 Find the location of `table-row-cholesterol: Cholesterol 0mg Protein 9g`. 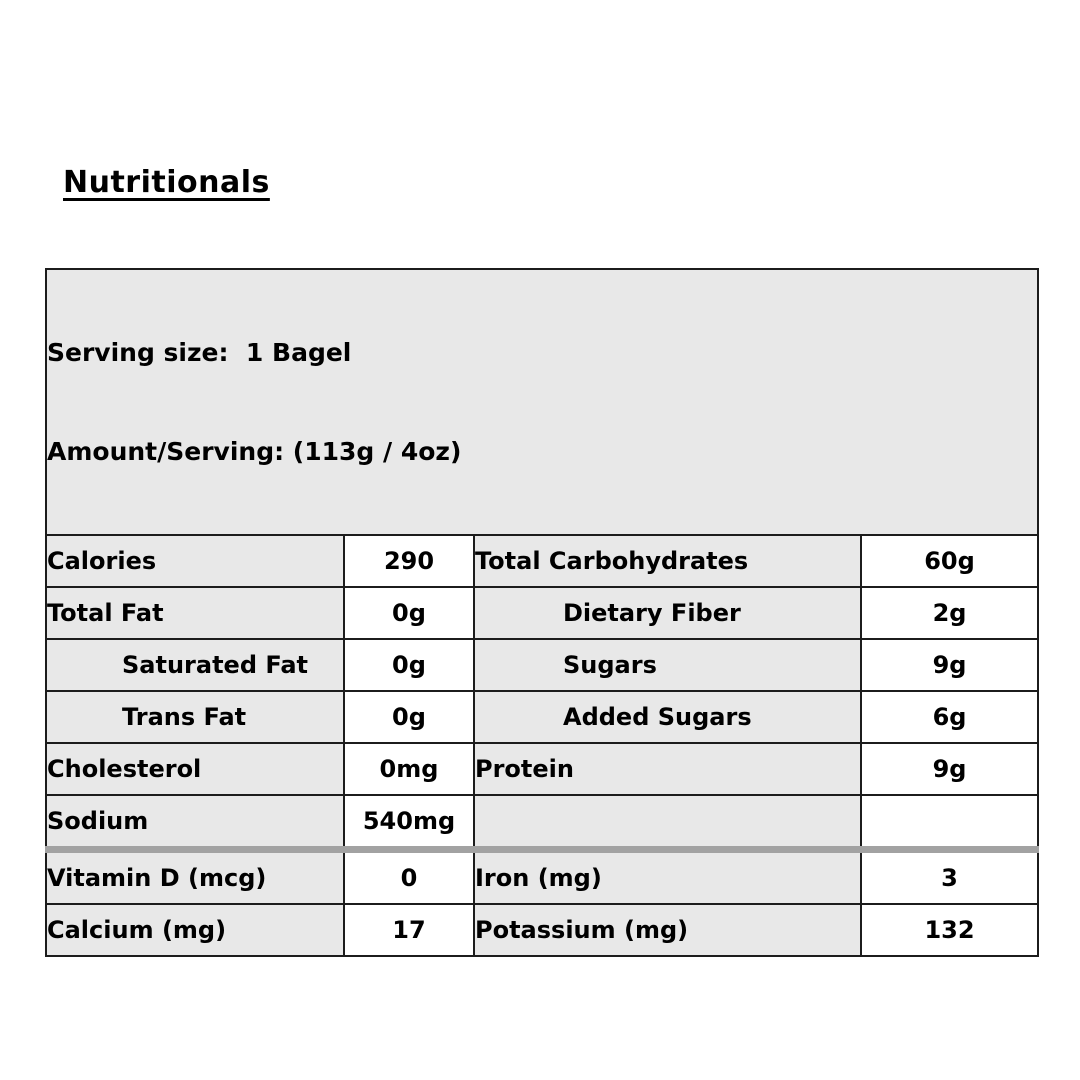

table-row-cholesterol: Cholesterol 0mg Protein 9g is located at coordinates (542, 769).